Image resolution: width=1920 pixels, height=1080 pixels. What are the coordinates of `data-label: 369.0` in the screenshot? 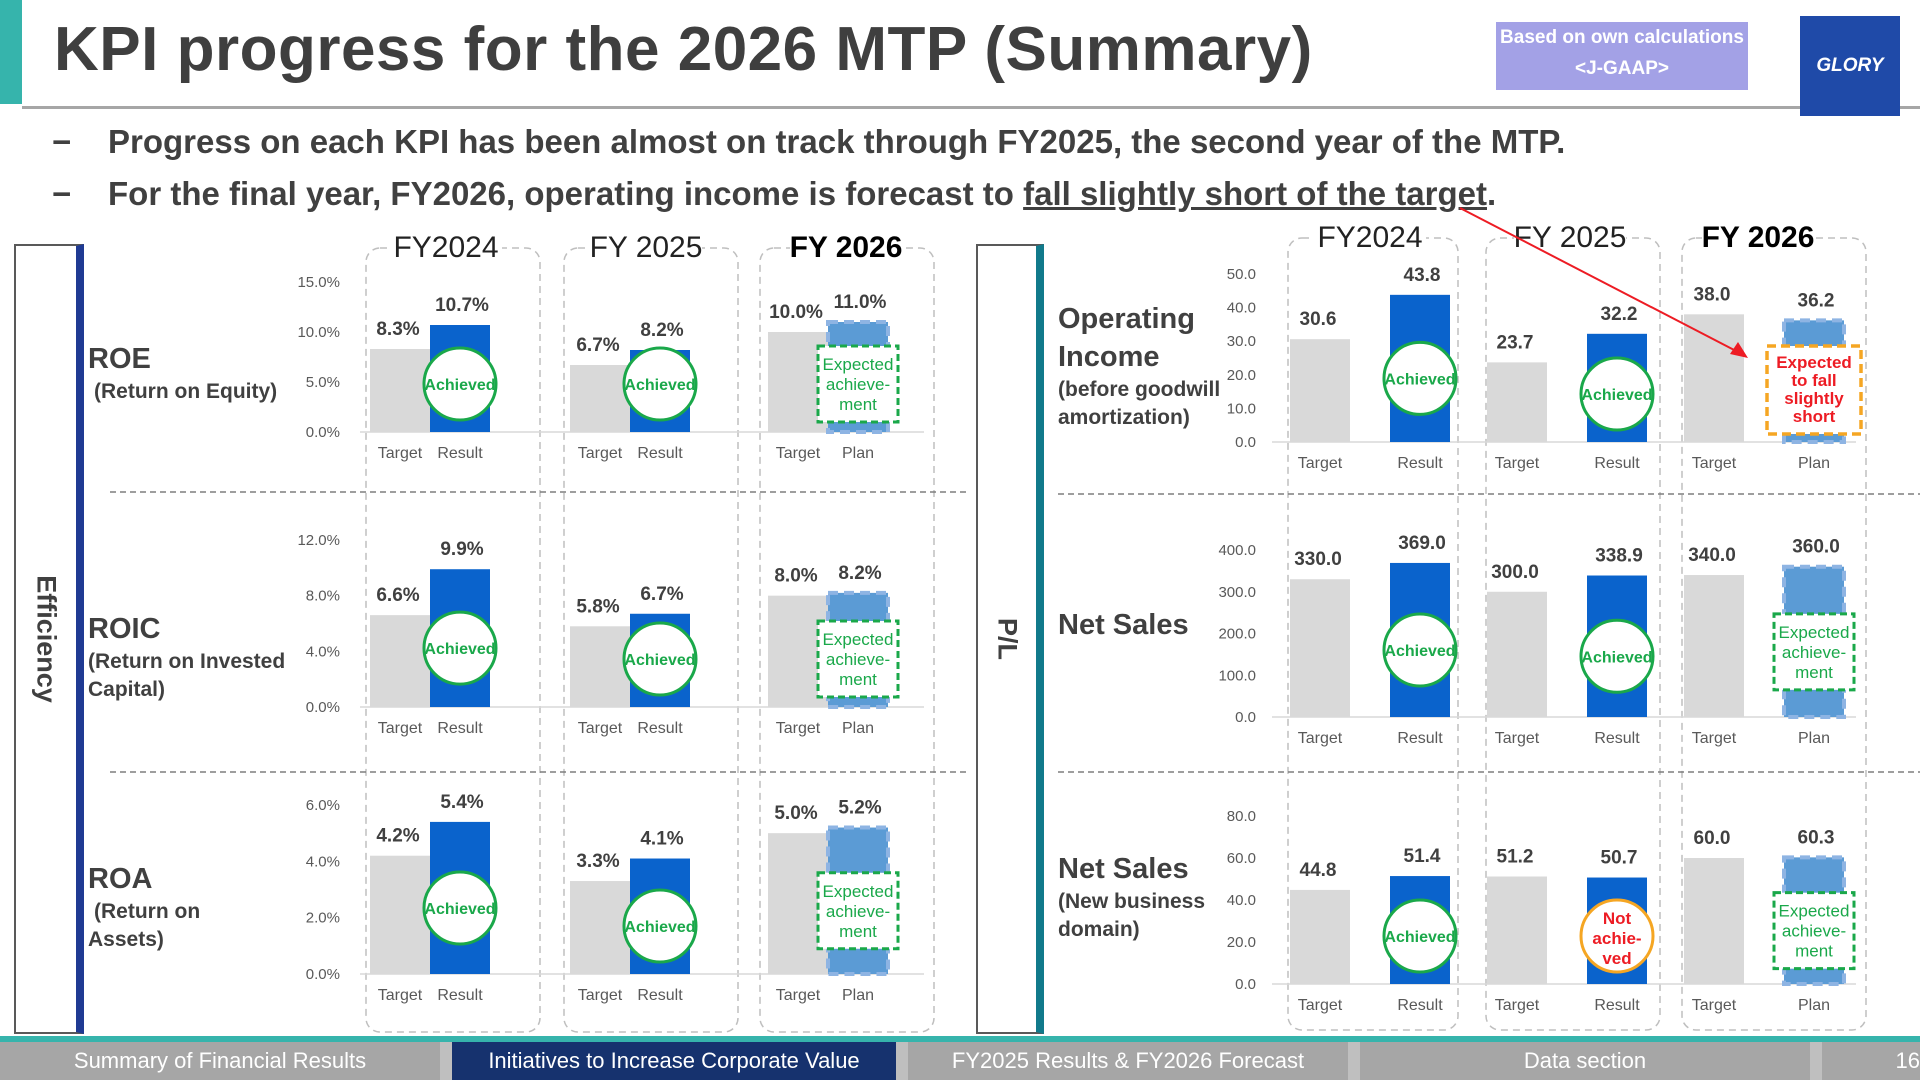 It's located at (1422, 543).